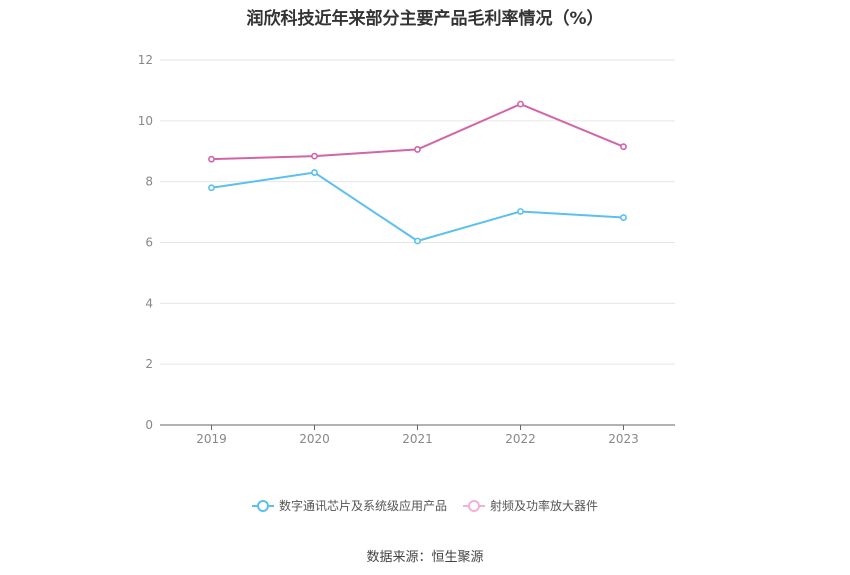  I want to click on point-0-2019, so click(211, 188).